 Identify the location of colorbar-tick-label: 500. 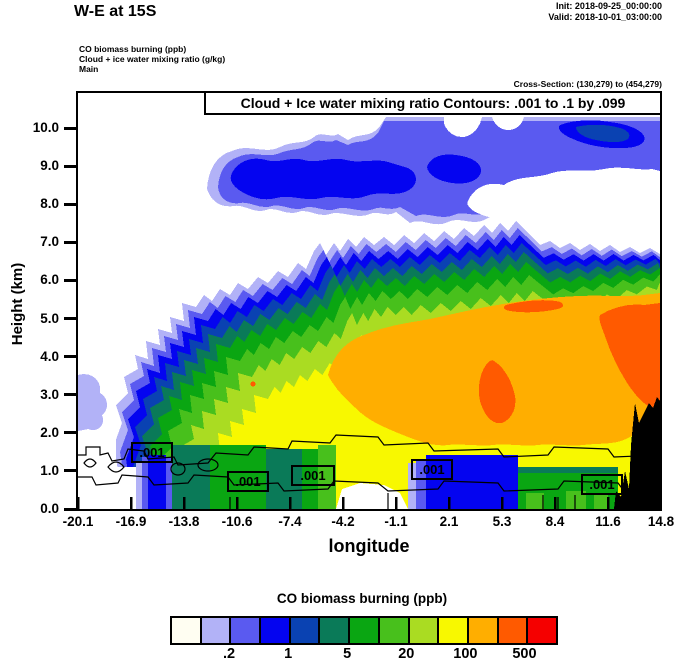
(524, 654).